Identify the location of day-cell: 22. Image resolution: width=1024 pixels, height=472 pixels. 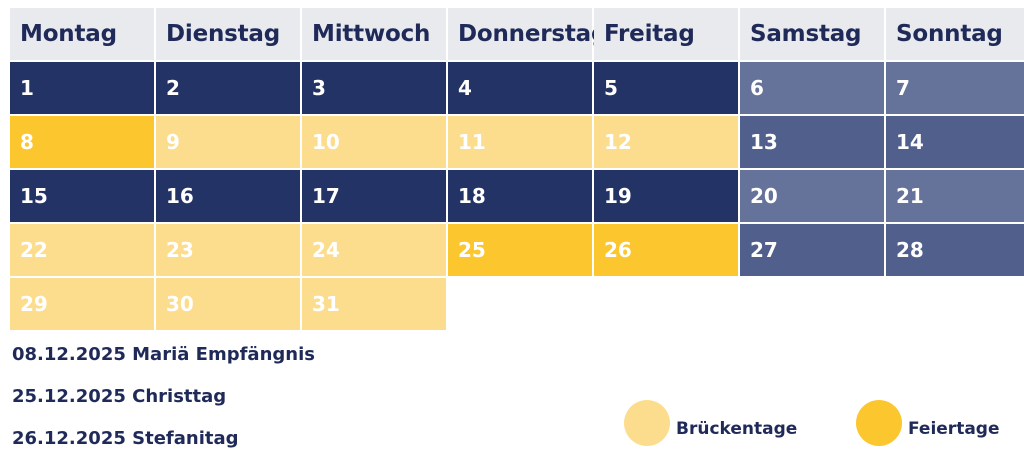
(82, 250).